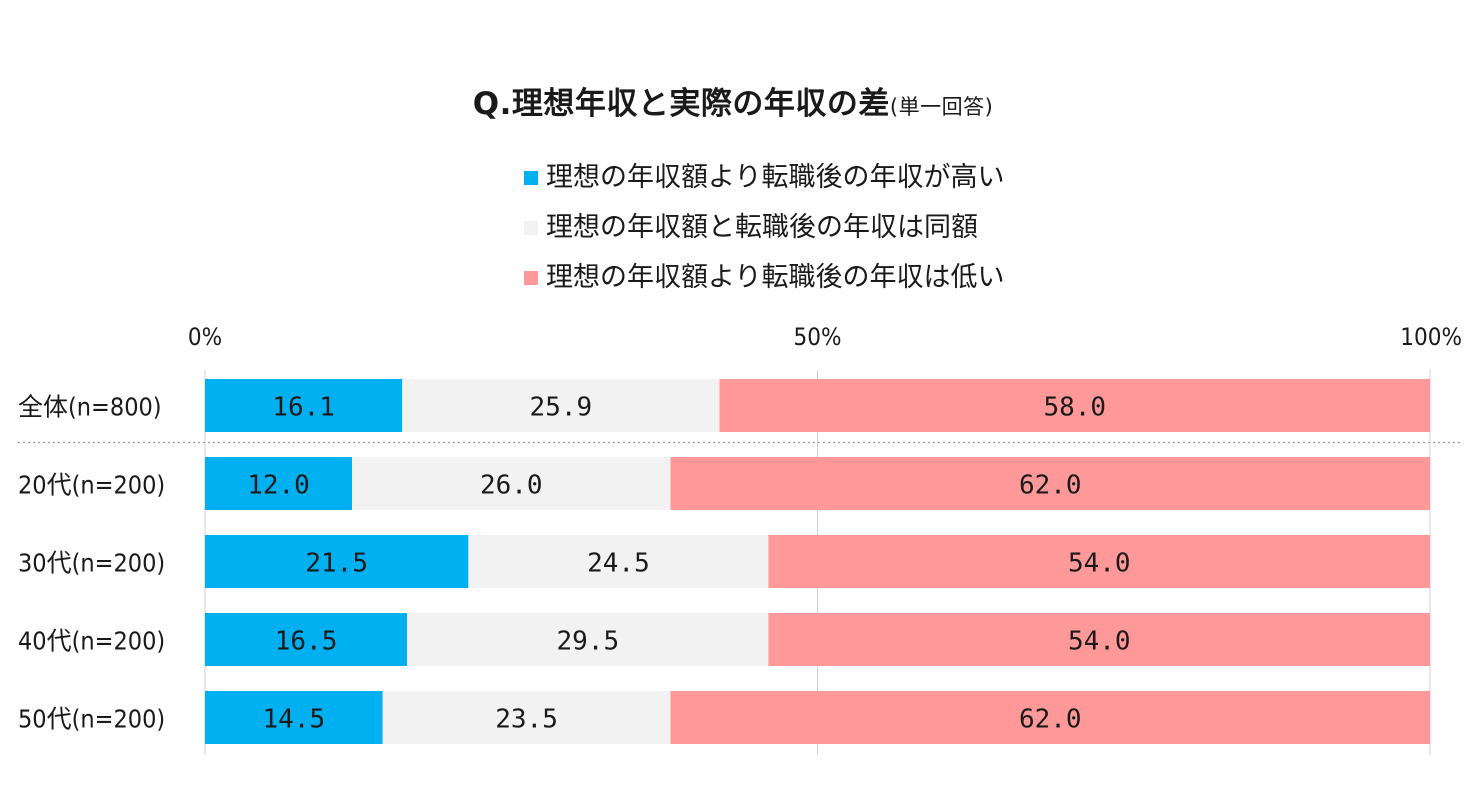 The width and height of the screenshot is (1466, 804). I want to click on value-label: 23.5, so click(526, 720).